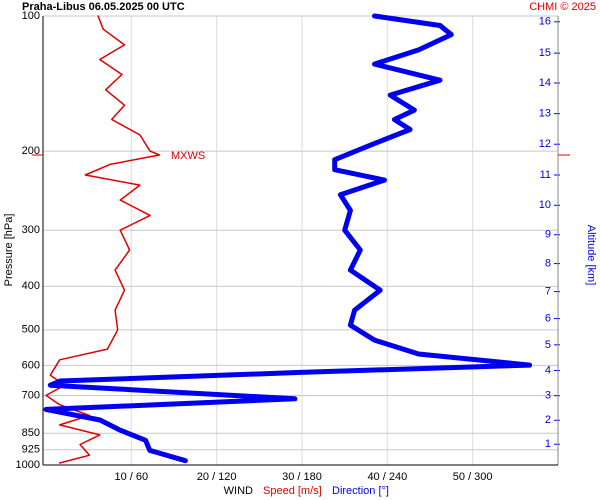  What do you see at coordinates (591, 255) in the screenshot?
I see `y2-axis-label: Altitude [km]` at bounding box center [591, 255].